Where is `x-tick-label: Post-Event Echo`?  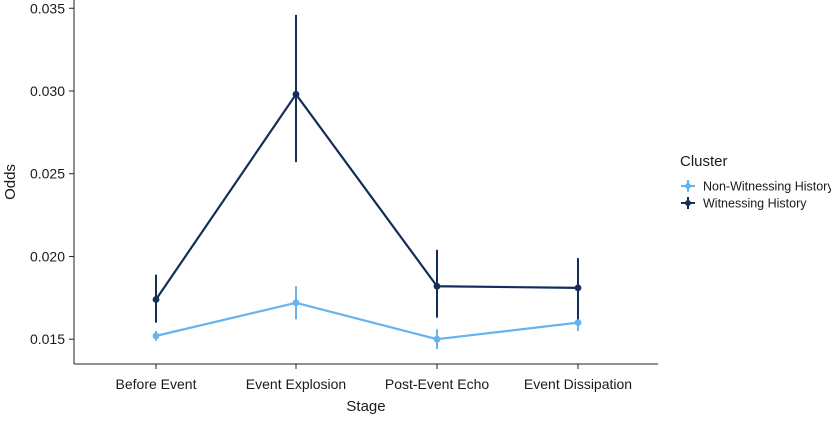
x-tick-label: Post-Event Echo is located at coordinates (437, 384).